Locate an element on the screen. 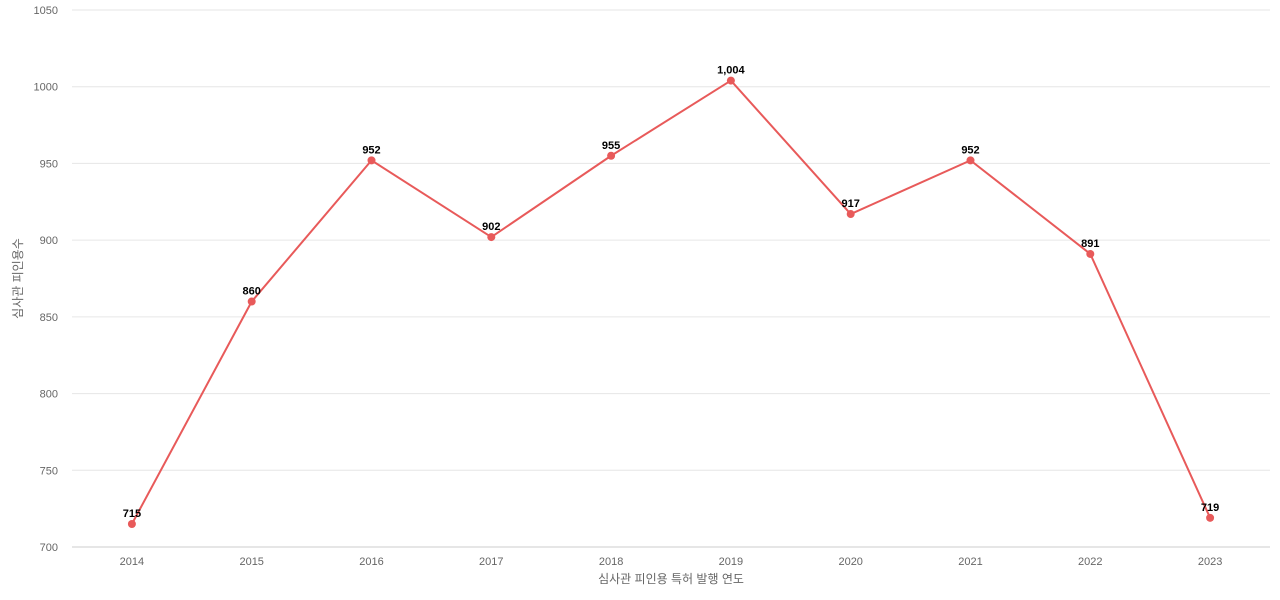 Image resolution: width=1280 pixels, height=600 pixels. x-tick-label: 2014 is located at coordinates (132, 562).